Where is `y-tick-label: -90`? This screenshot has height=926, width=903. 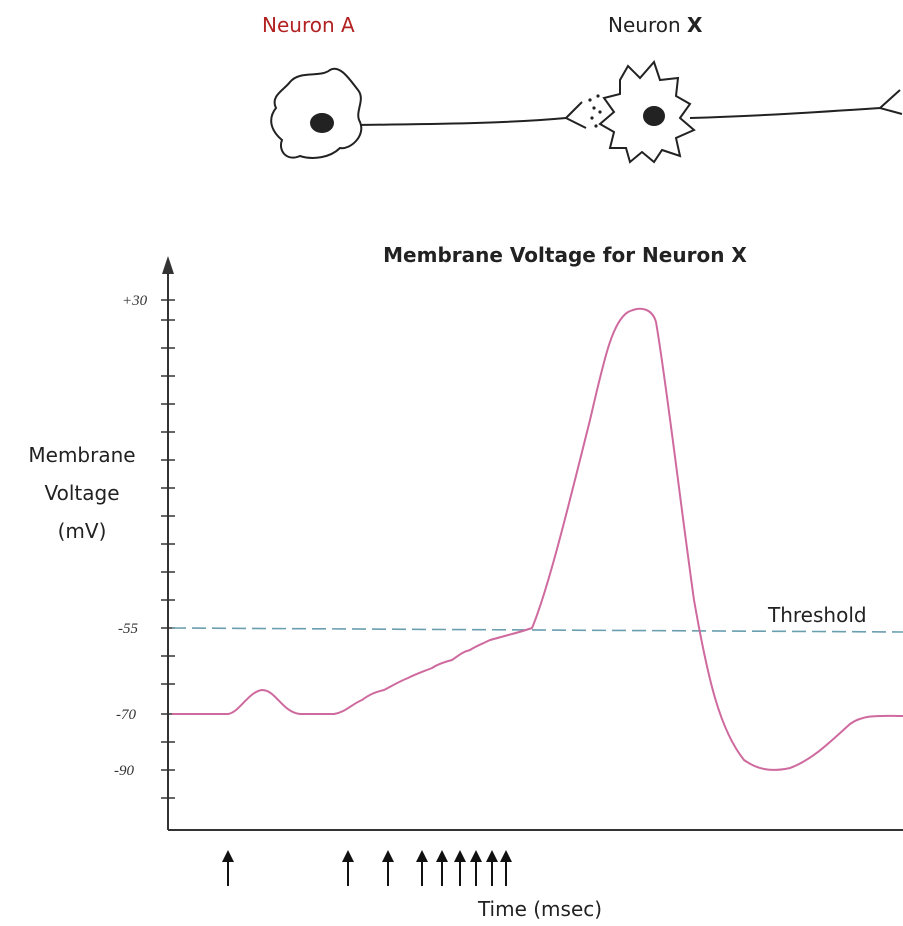
y-tick-label: -90 is located at coordinates (124, 771).